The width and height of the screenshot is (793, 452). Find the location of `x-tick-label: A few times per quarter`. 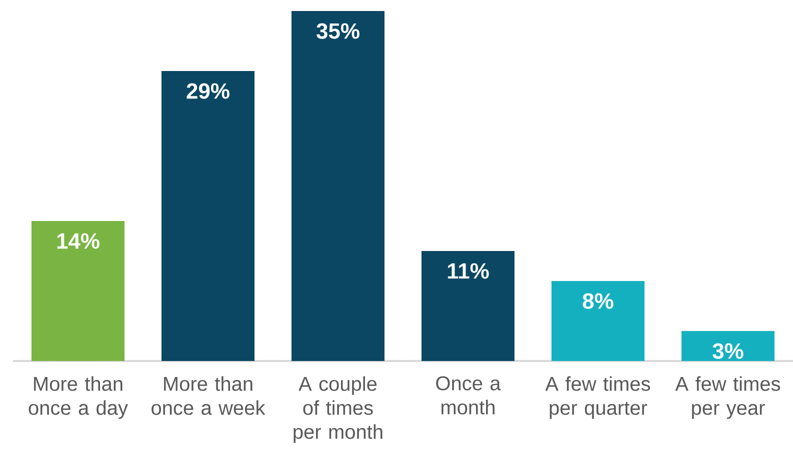

x-tick-label: A few times per quarter is located at coordinates (597, 397).